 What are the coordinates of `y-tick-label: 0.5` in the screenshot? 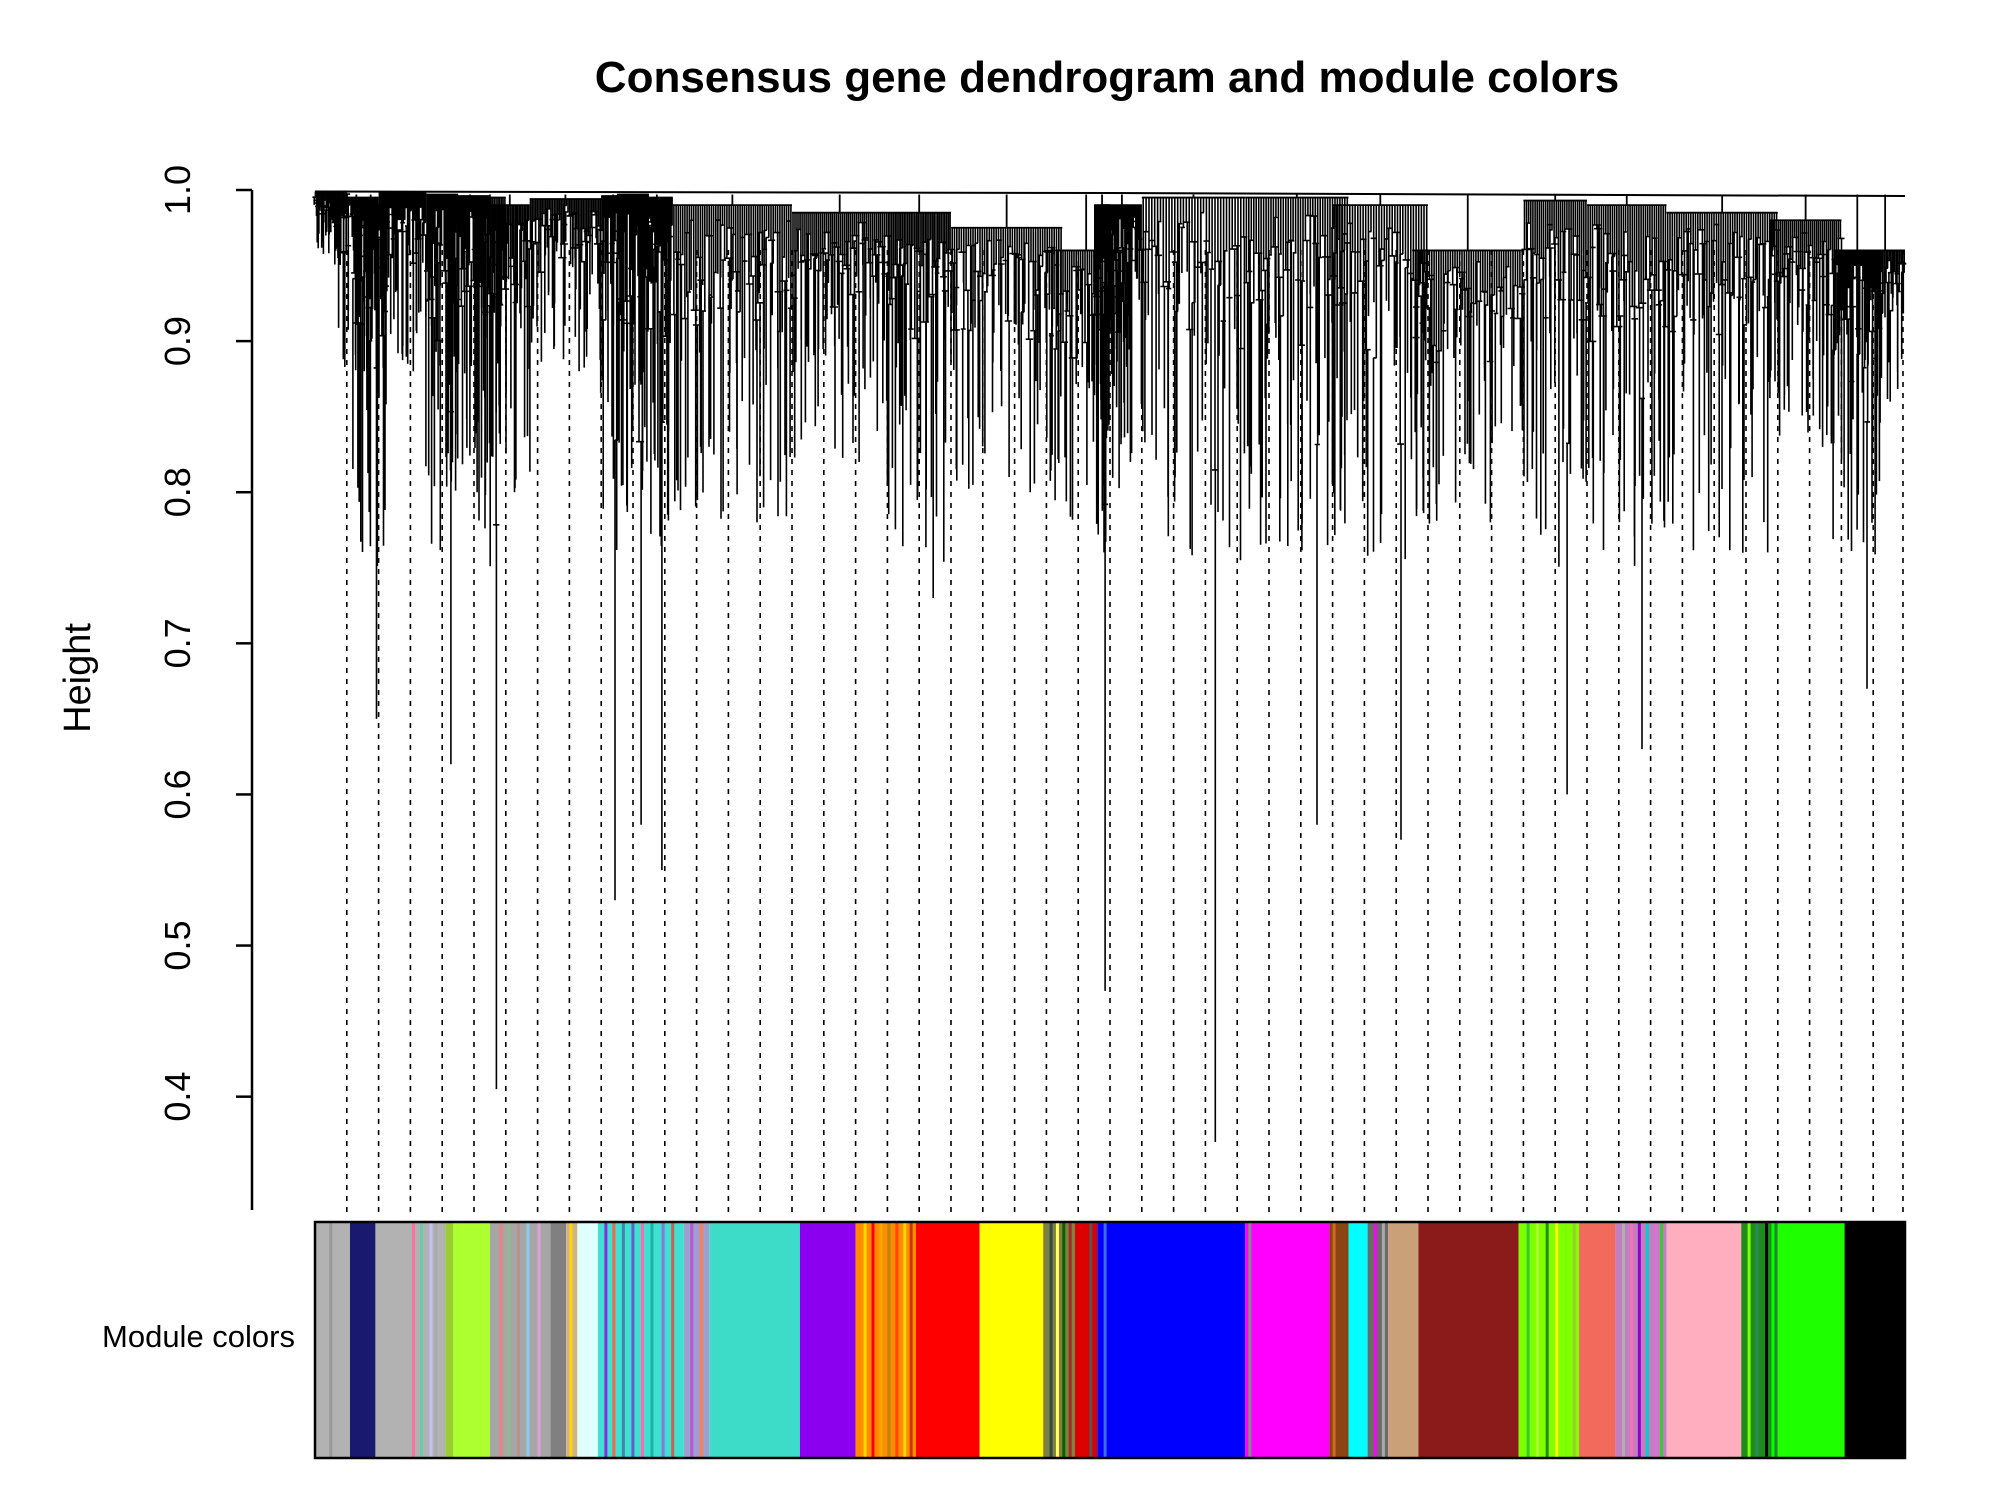 It's located at (177, 946).